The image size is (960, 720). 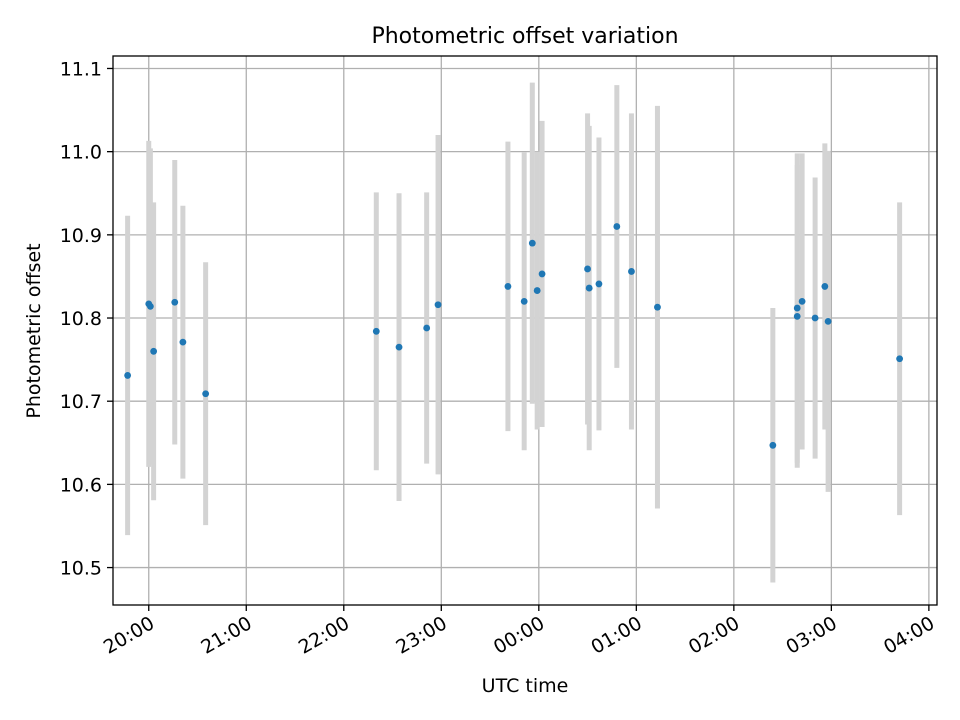 I want to click on y-tick-label: 10.5, so click(x=81, y=569).